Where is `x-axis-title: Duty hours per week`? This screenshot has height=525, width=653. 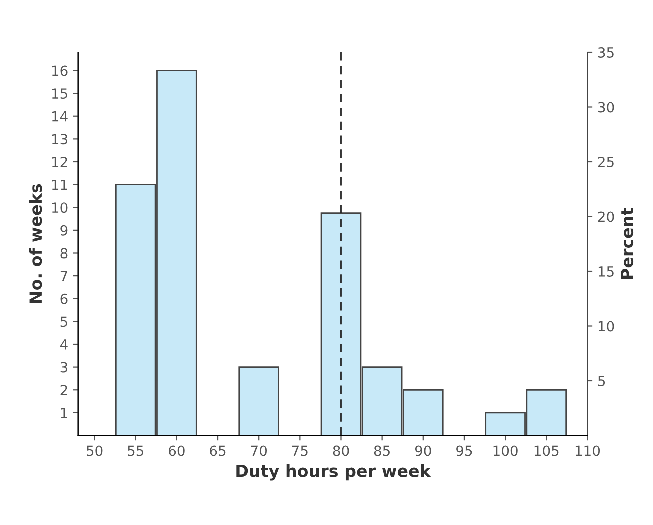
x-axis-title: Duty hours per week is located at coordinates (334, 472).